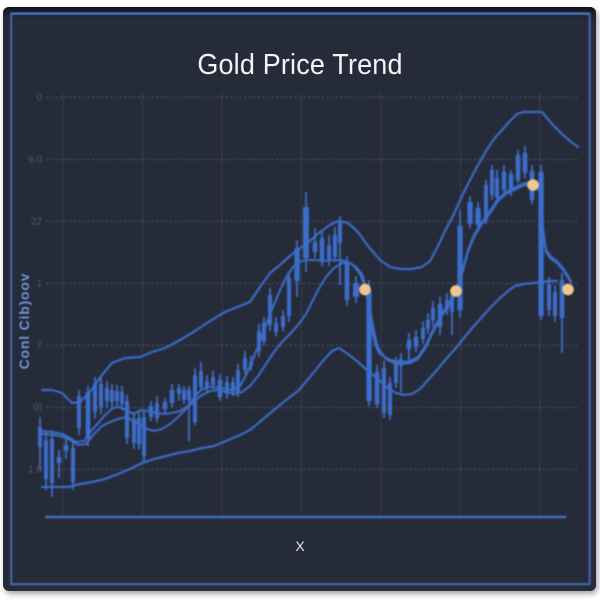  What do you see at coordinates (39, 284) in the screenshot?
I see `svg-text: 1` at bounding box center [39, 284].